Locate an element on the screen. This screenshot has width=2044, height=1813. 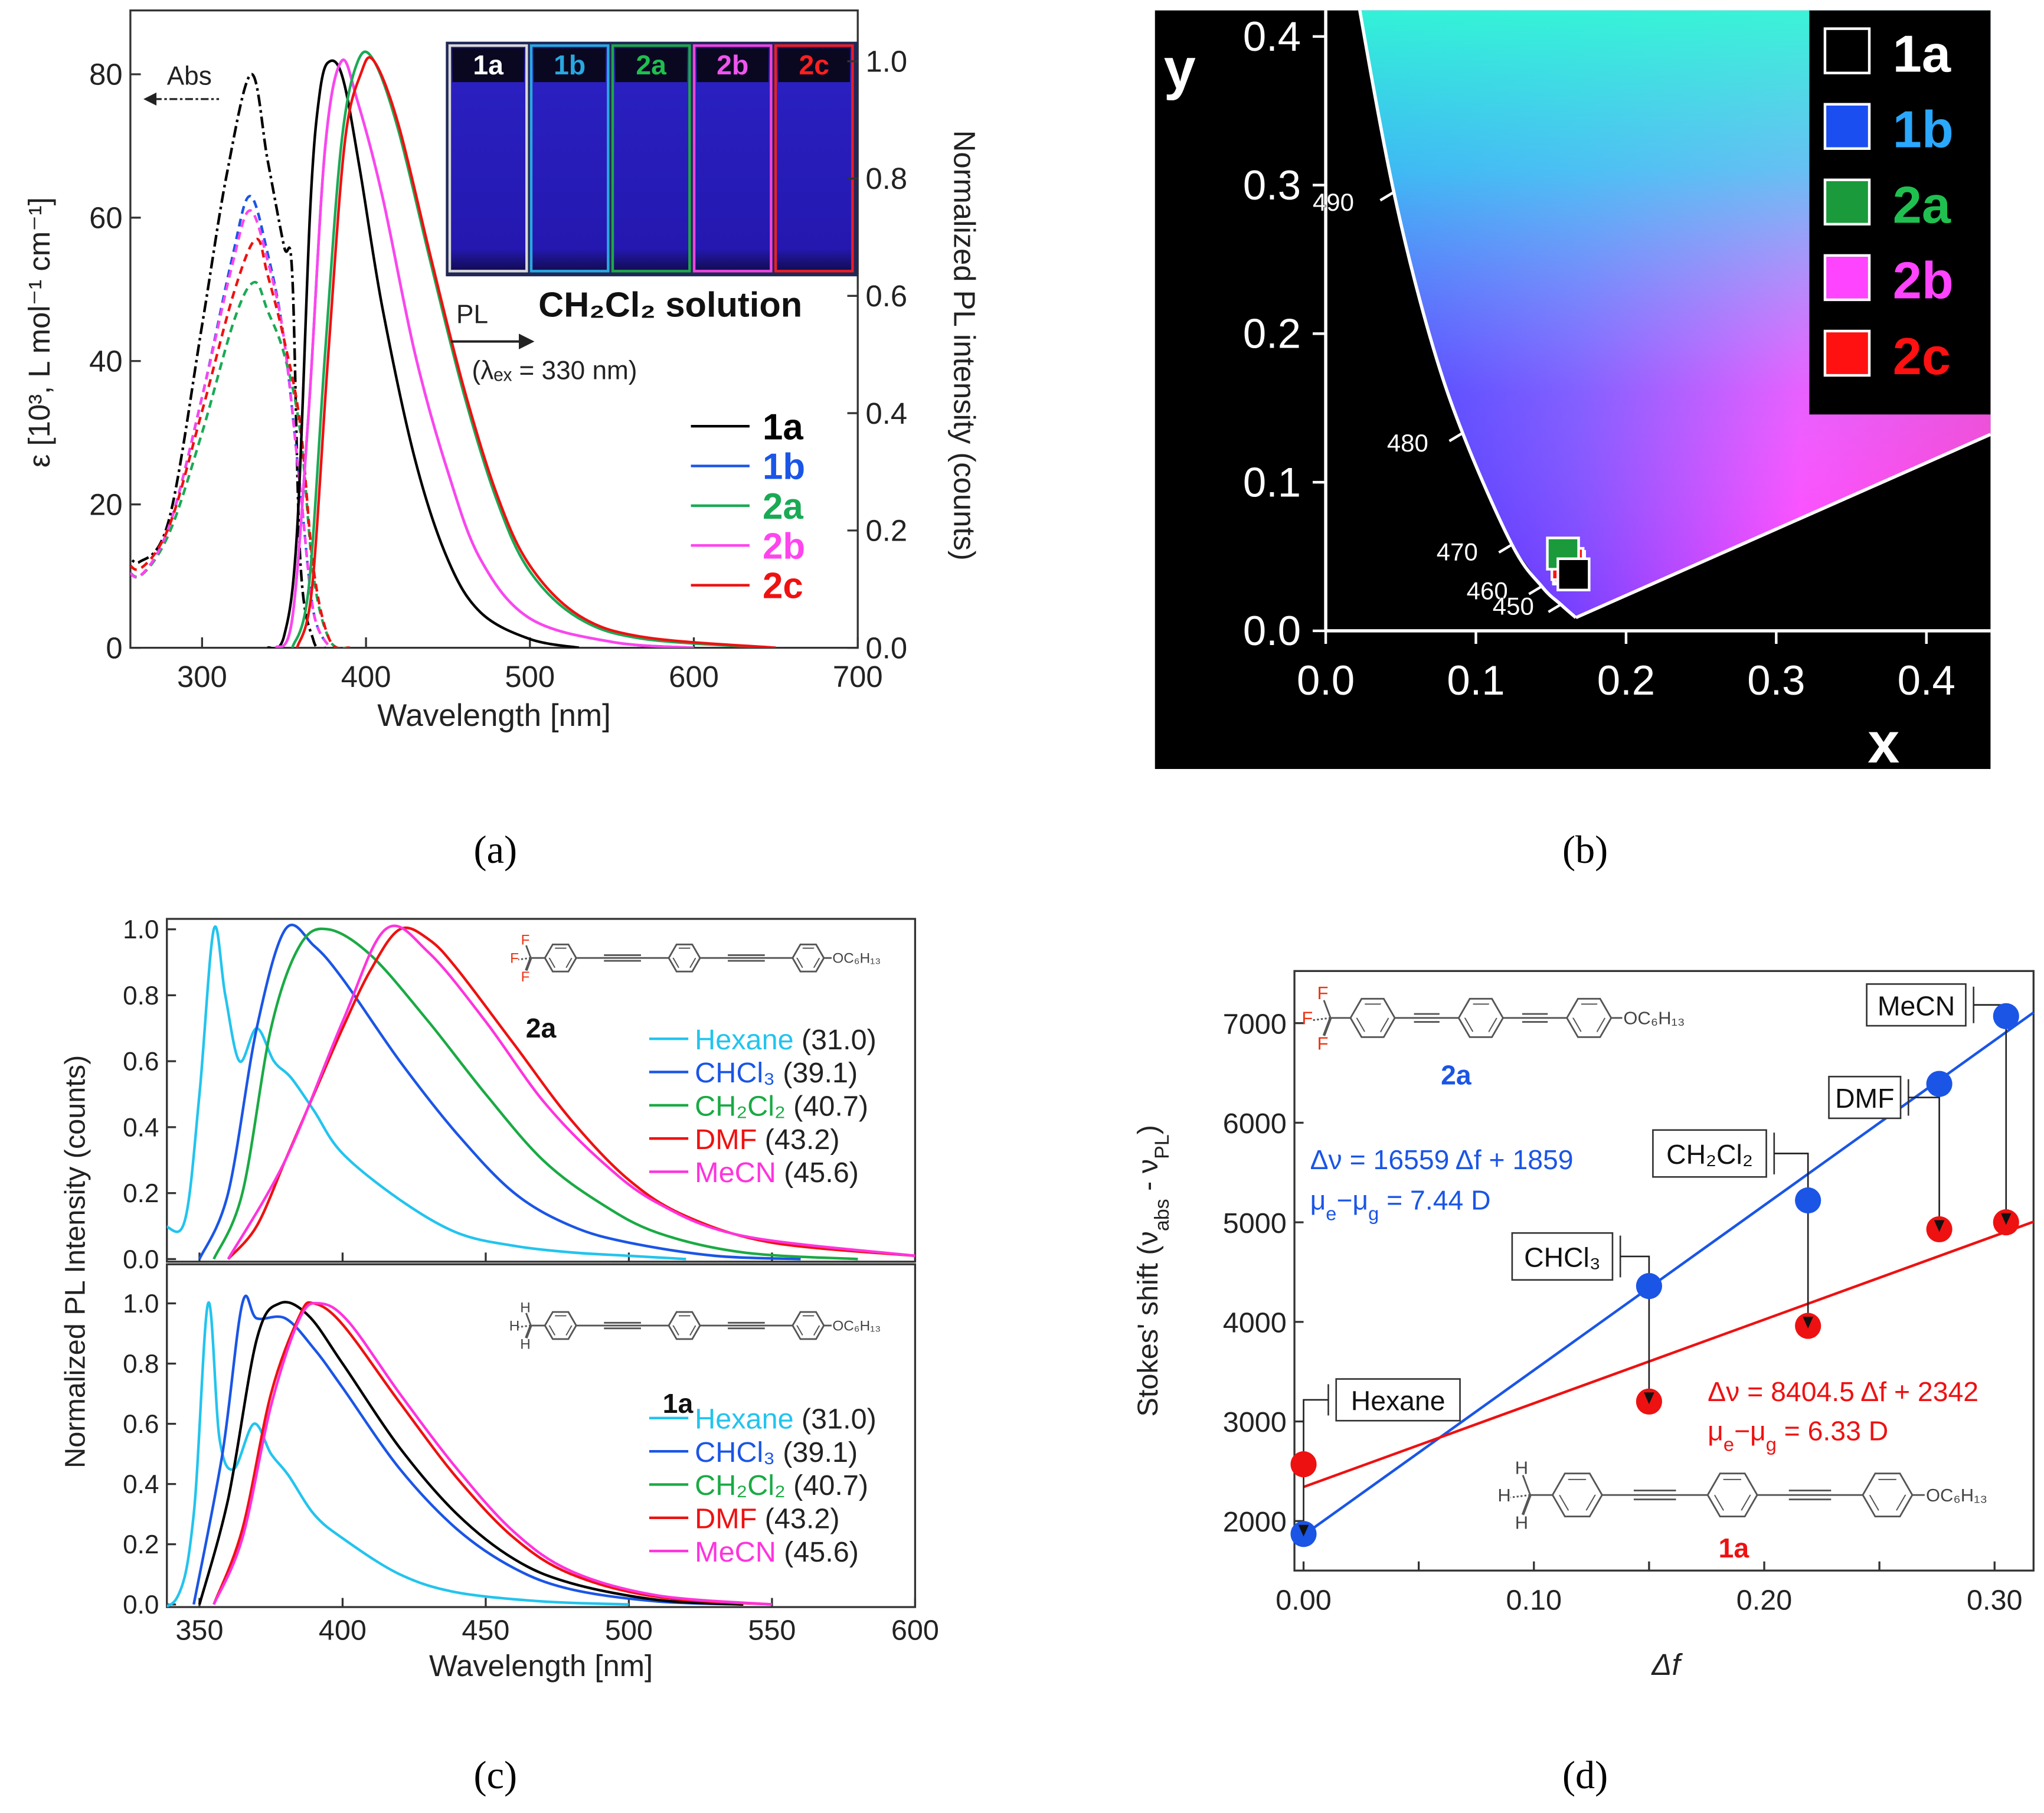
plot-frame is located at coordinates (1664, 1271).